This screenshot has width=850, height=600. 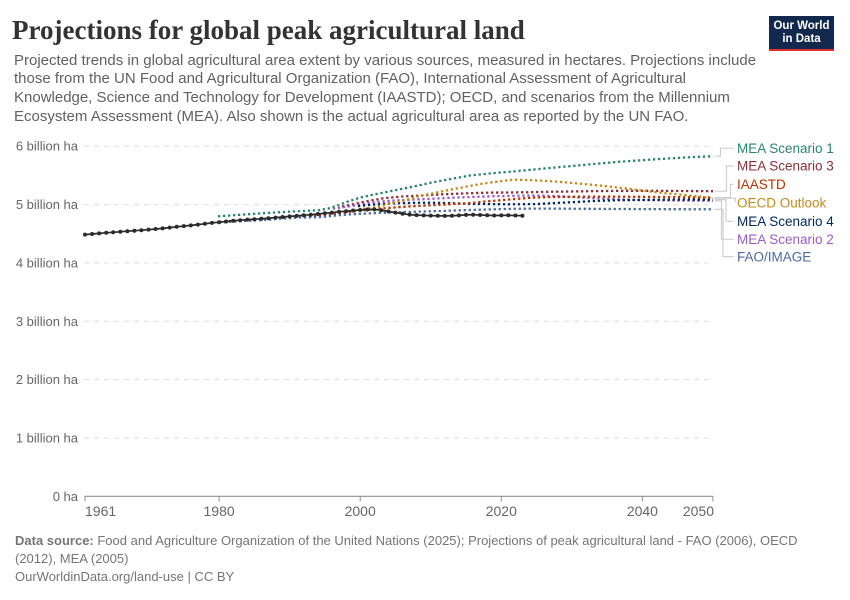 I want to click on svg-text: OECD Outlook, so click(x=782, y=203).